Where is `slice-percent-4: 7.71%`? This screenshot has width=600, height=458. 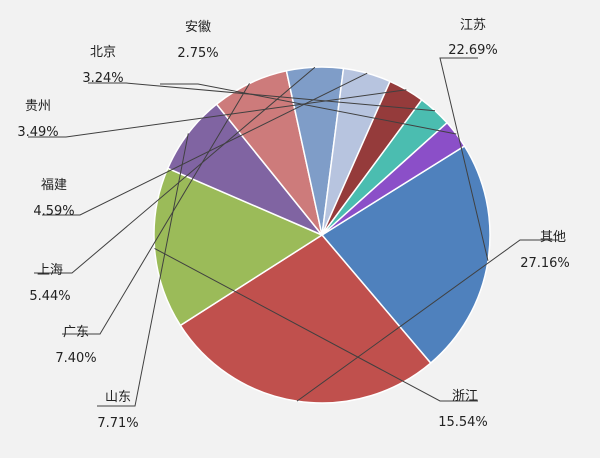 slice-percent-4: 7.71% is located at coordinates (117, 423).